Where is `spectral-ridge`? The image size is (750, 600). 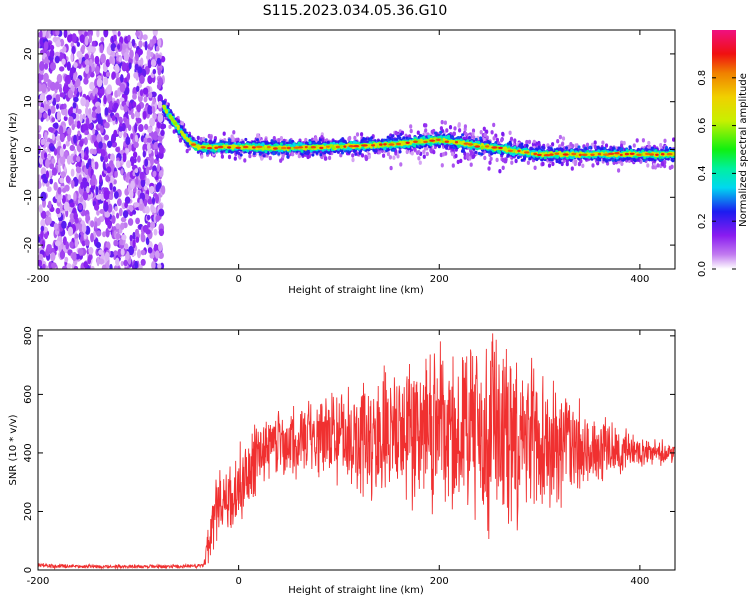 spectral-ridge is located at coordinates (418, 136).